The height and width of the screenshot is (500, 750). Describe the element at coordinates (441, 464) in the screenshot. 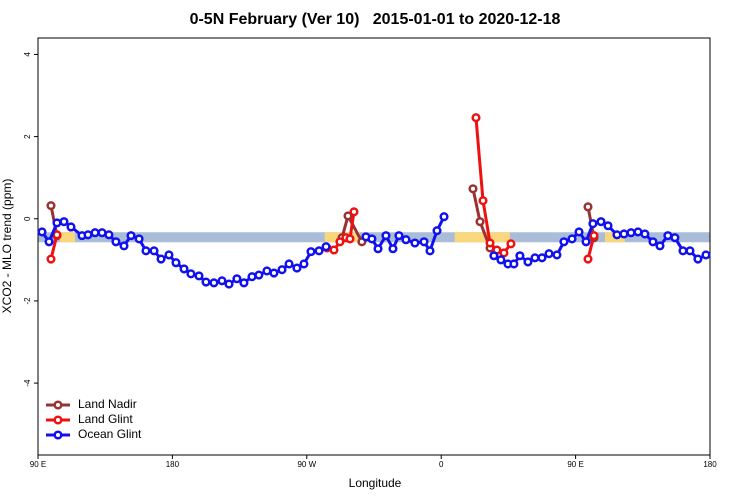

I see `x-tick-label: 0` at that location.